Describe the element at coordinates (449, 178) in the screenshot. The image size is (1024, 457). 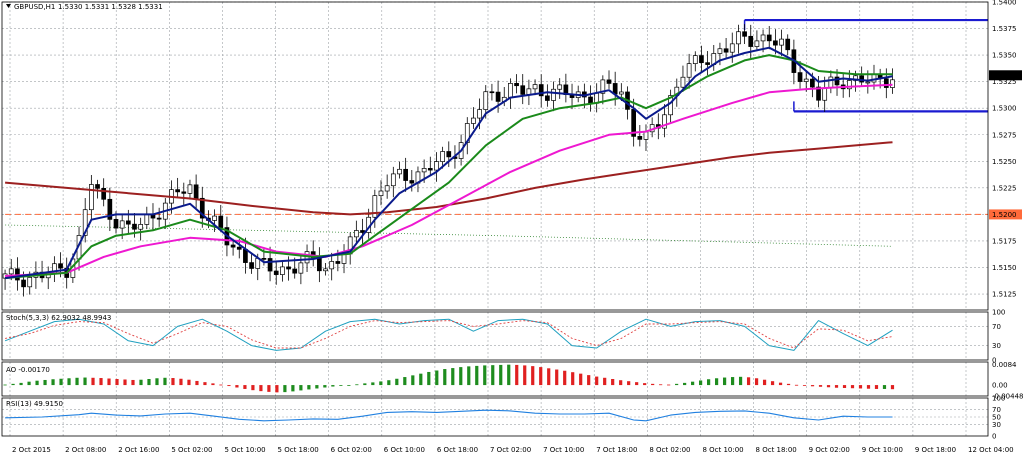
I see `brown-moving-average` at that location.